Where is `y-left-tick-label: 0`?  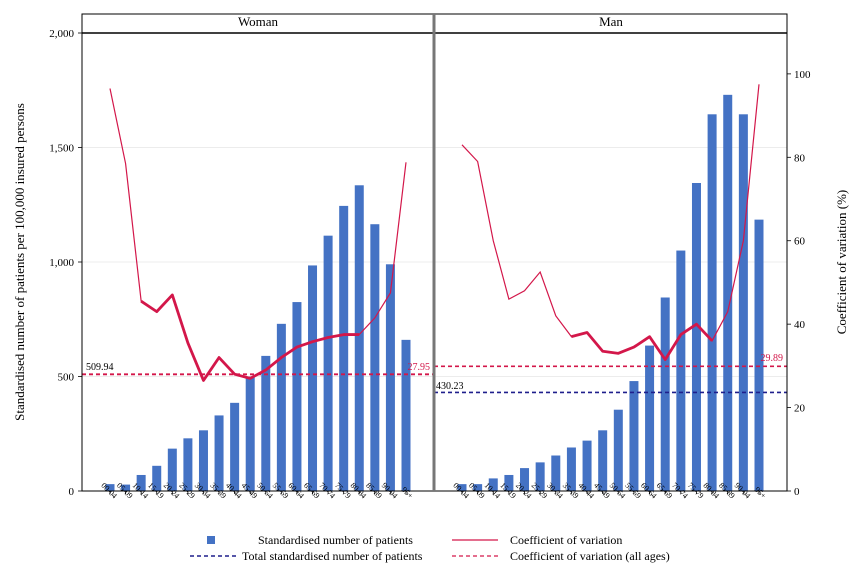 y-left-tick-label: 0 is located at coordinates (72, 492).